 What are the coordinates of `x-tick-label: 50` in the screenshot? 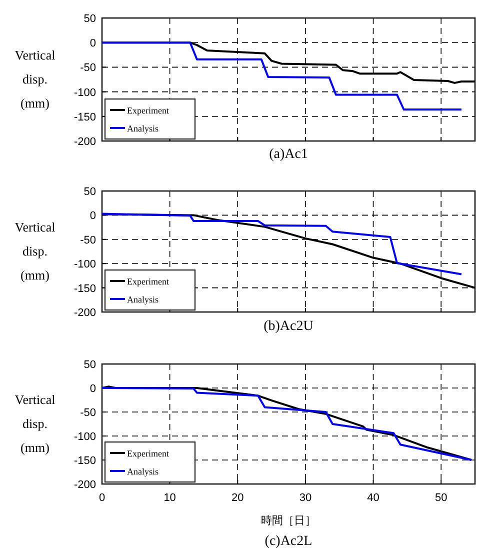 It's located at (441, 498).